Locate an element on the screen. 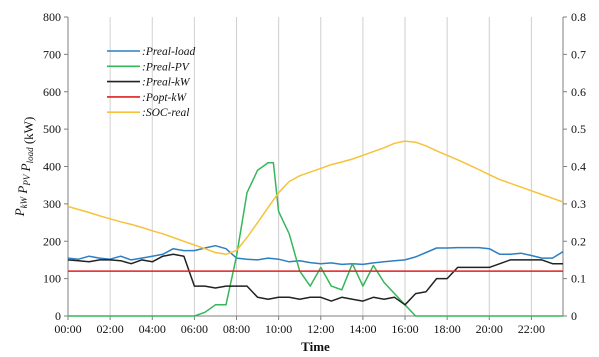 The image size is (599, 357). y-tick-label: 200 is located at coordinates (52, 241).